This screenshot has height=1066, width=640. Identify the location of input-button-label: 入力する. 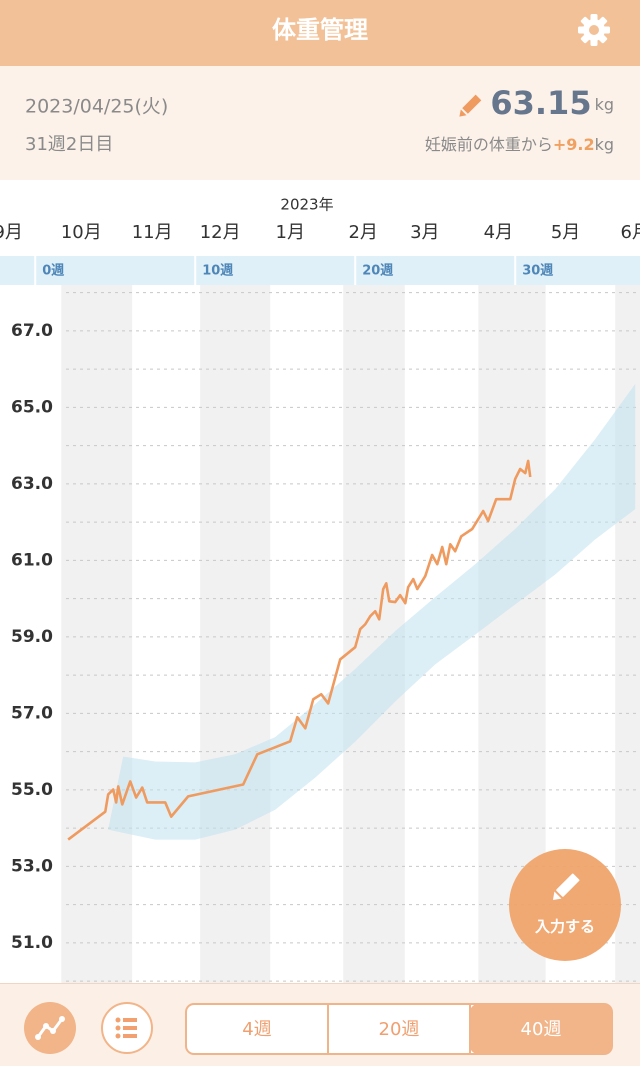
(564, 927).